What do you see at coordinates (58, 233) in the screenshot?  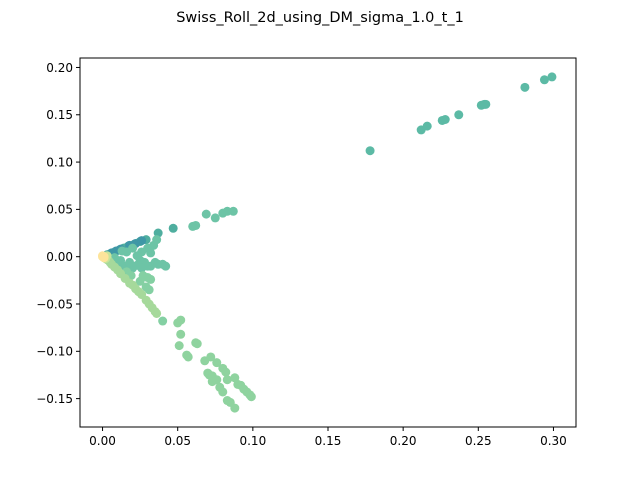 I see `y-axis: −0.15 −0.10 −0.05 0.00 0.05 0.10 0.15 0.20` at bounding box center [58, 233].